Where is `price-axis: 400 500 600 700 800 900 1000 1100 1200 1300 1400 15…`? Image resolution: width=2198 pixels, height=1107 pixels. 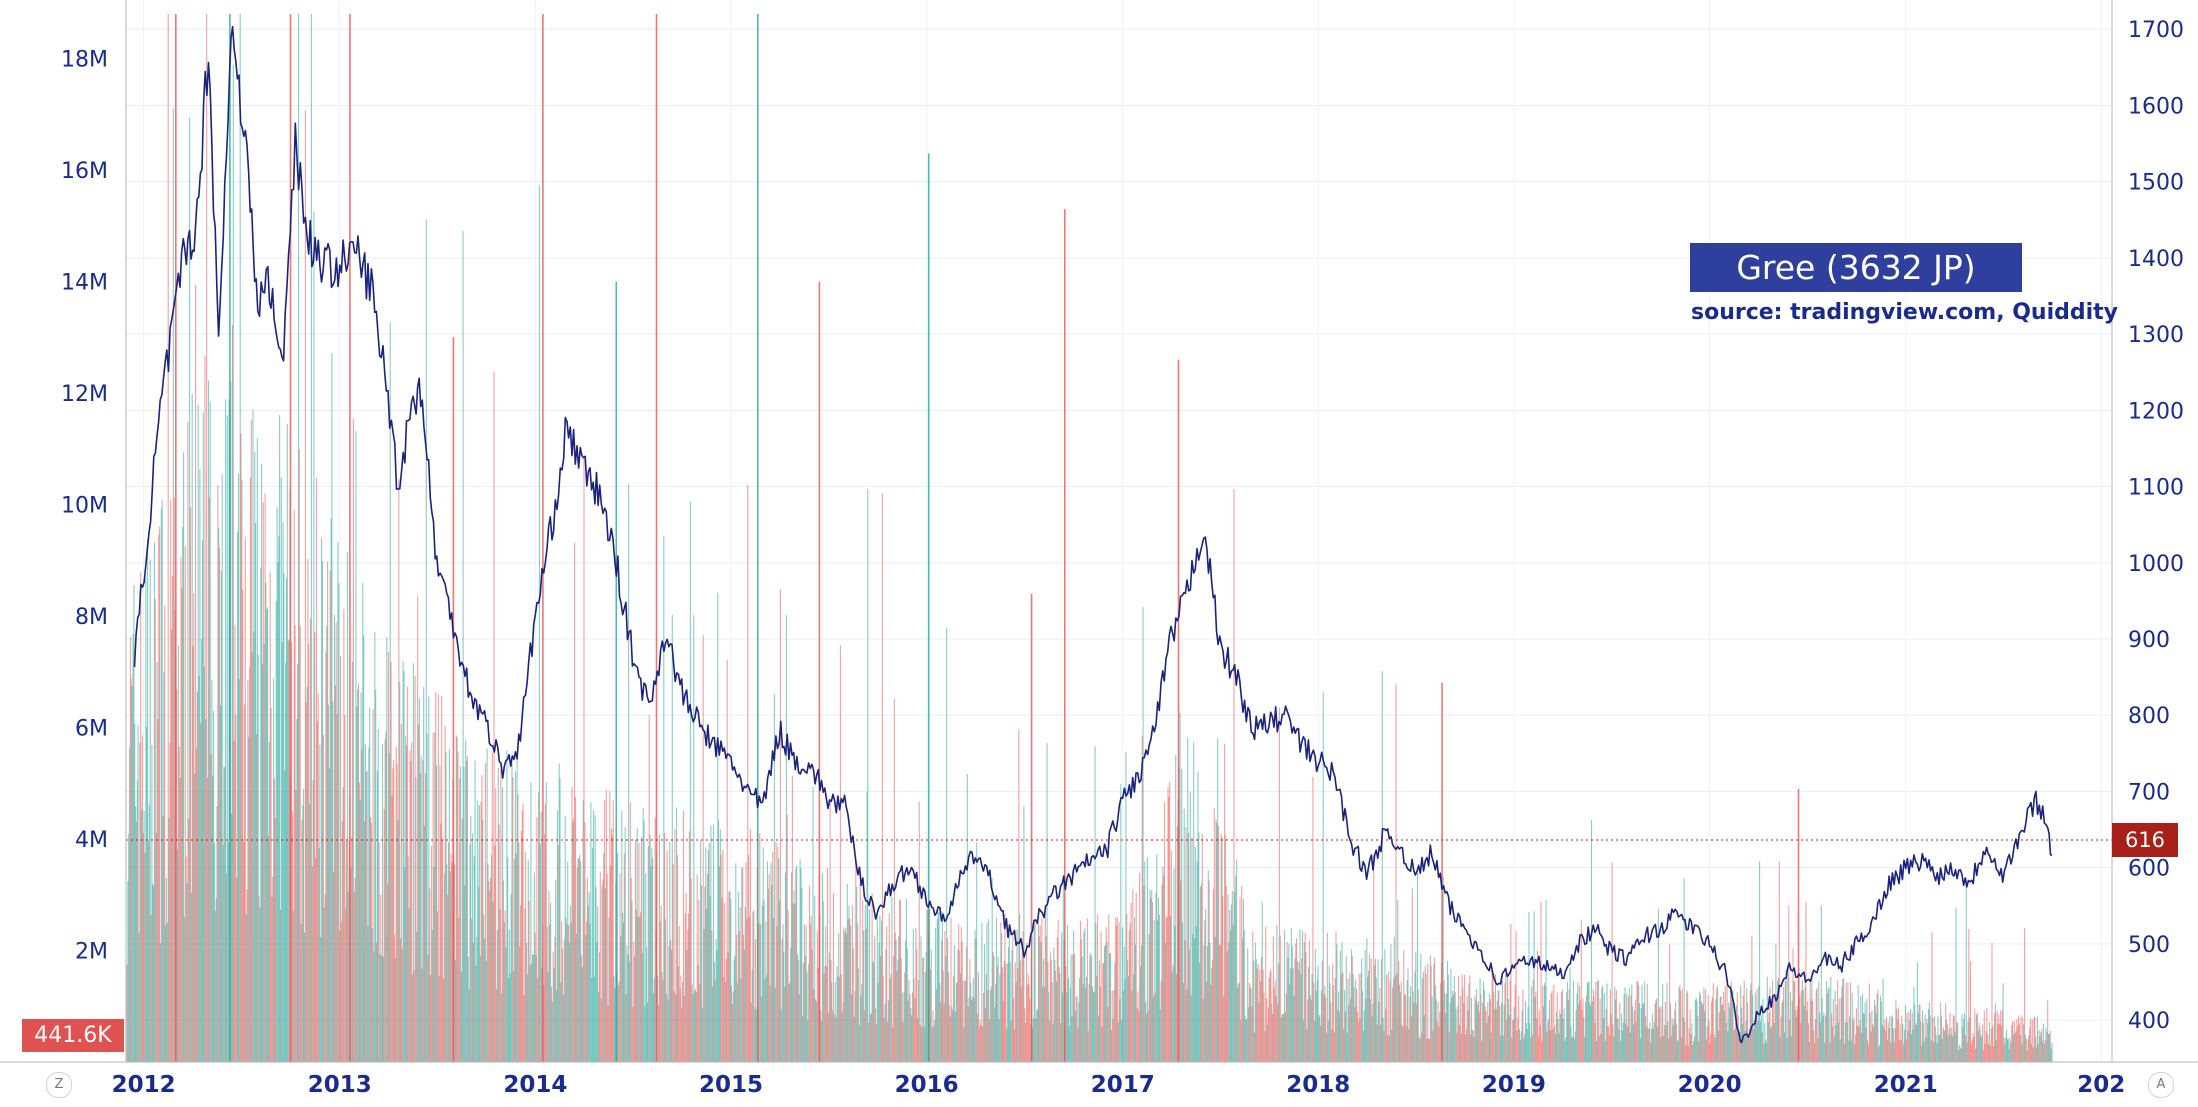
price-axis: 400 500 600 700 800 900 1000 1100 1200 1300 1400 15… is located at coordinates (2156, 526).